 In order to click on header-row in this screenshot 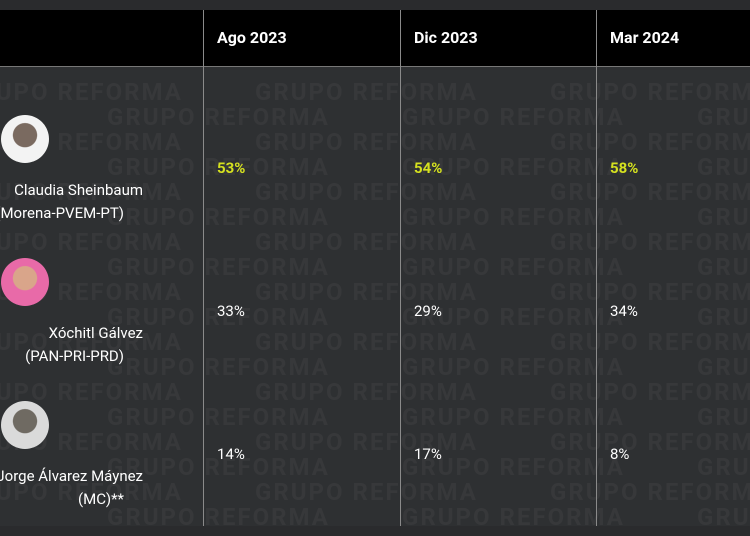, I will do `click(375, 38)`.